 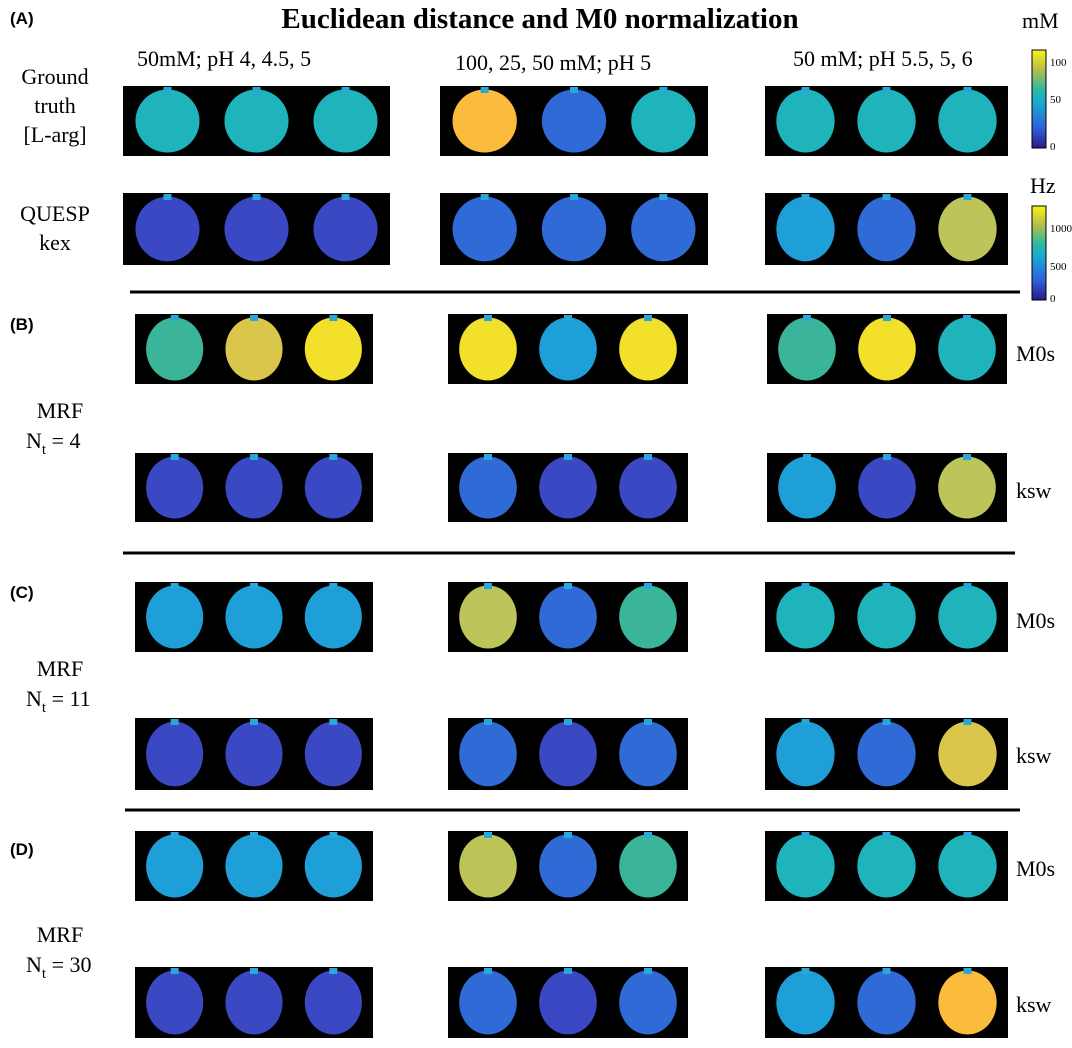 What do you see at coordinates (883, 58) in the screenshot?
I see `column-header: 50 mM; pH 5.5, 5, 6` at bounding box center [883, 58].